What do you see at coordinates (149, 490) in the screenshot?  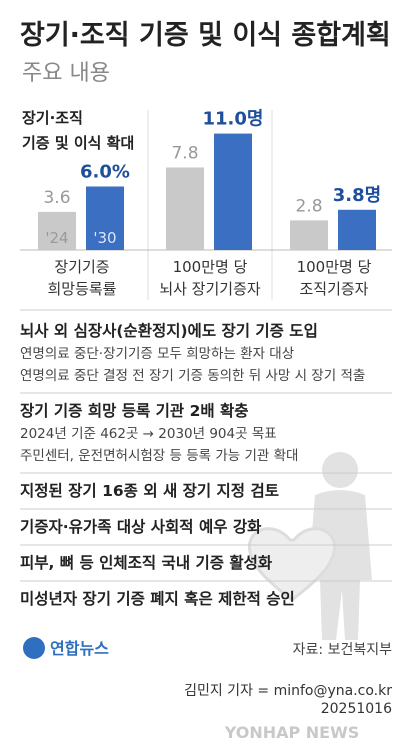 I see `item-heading: 지정된 장기 16종 외 새 장기 지정 검토` at bounding box center [149, 490].